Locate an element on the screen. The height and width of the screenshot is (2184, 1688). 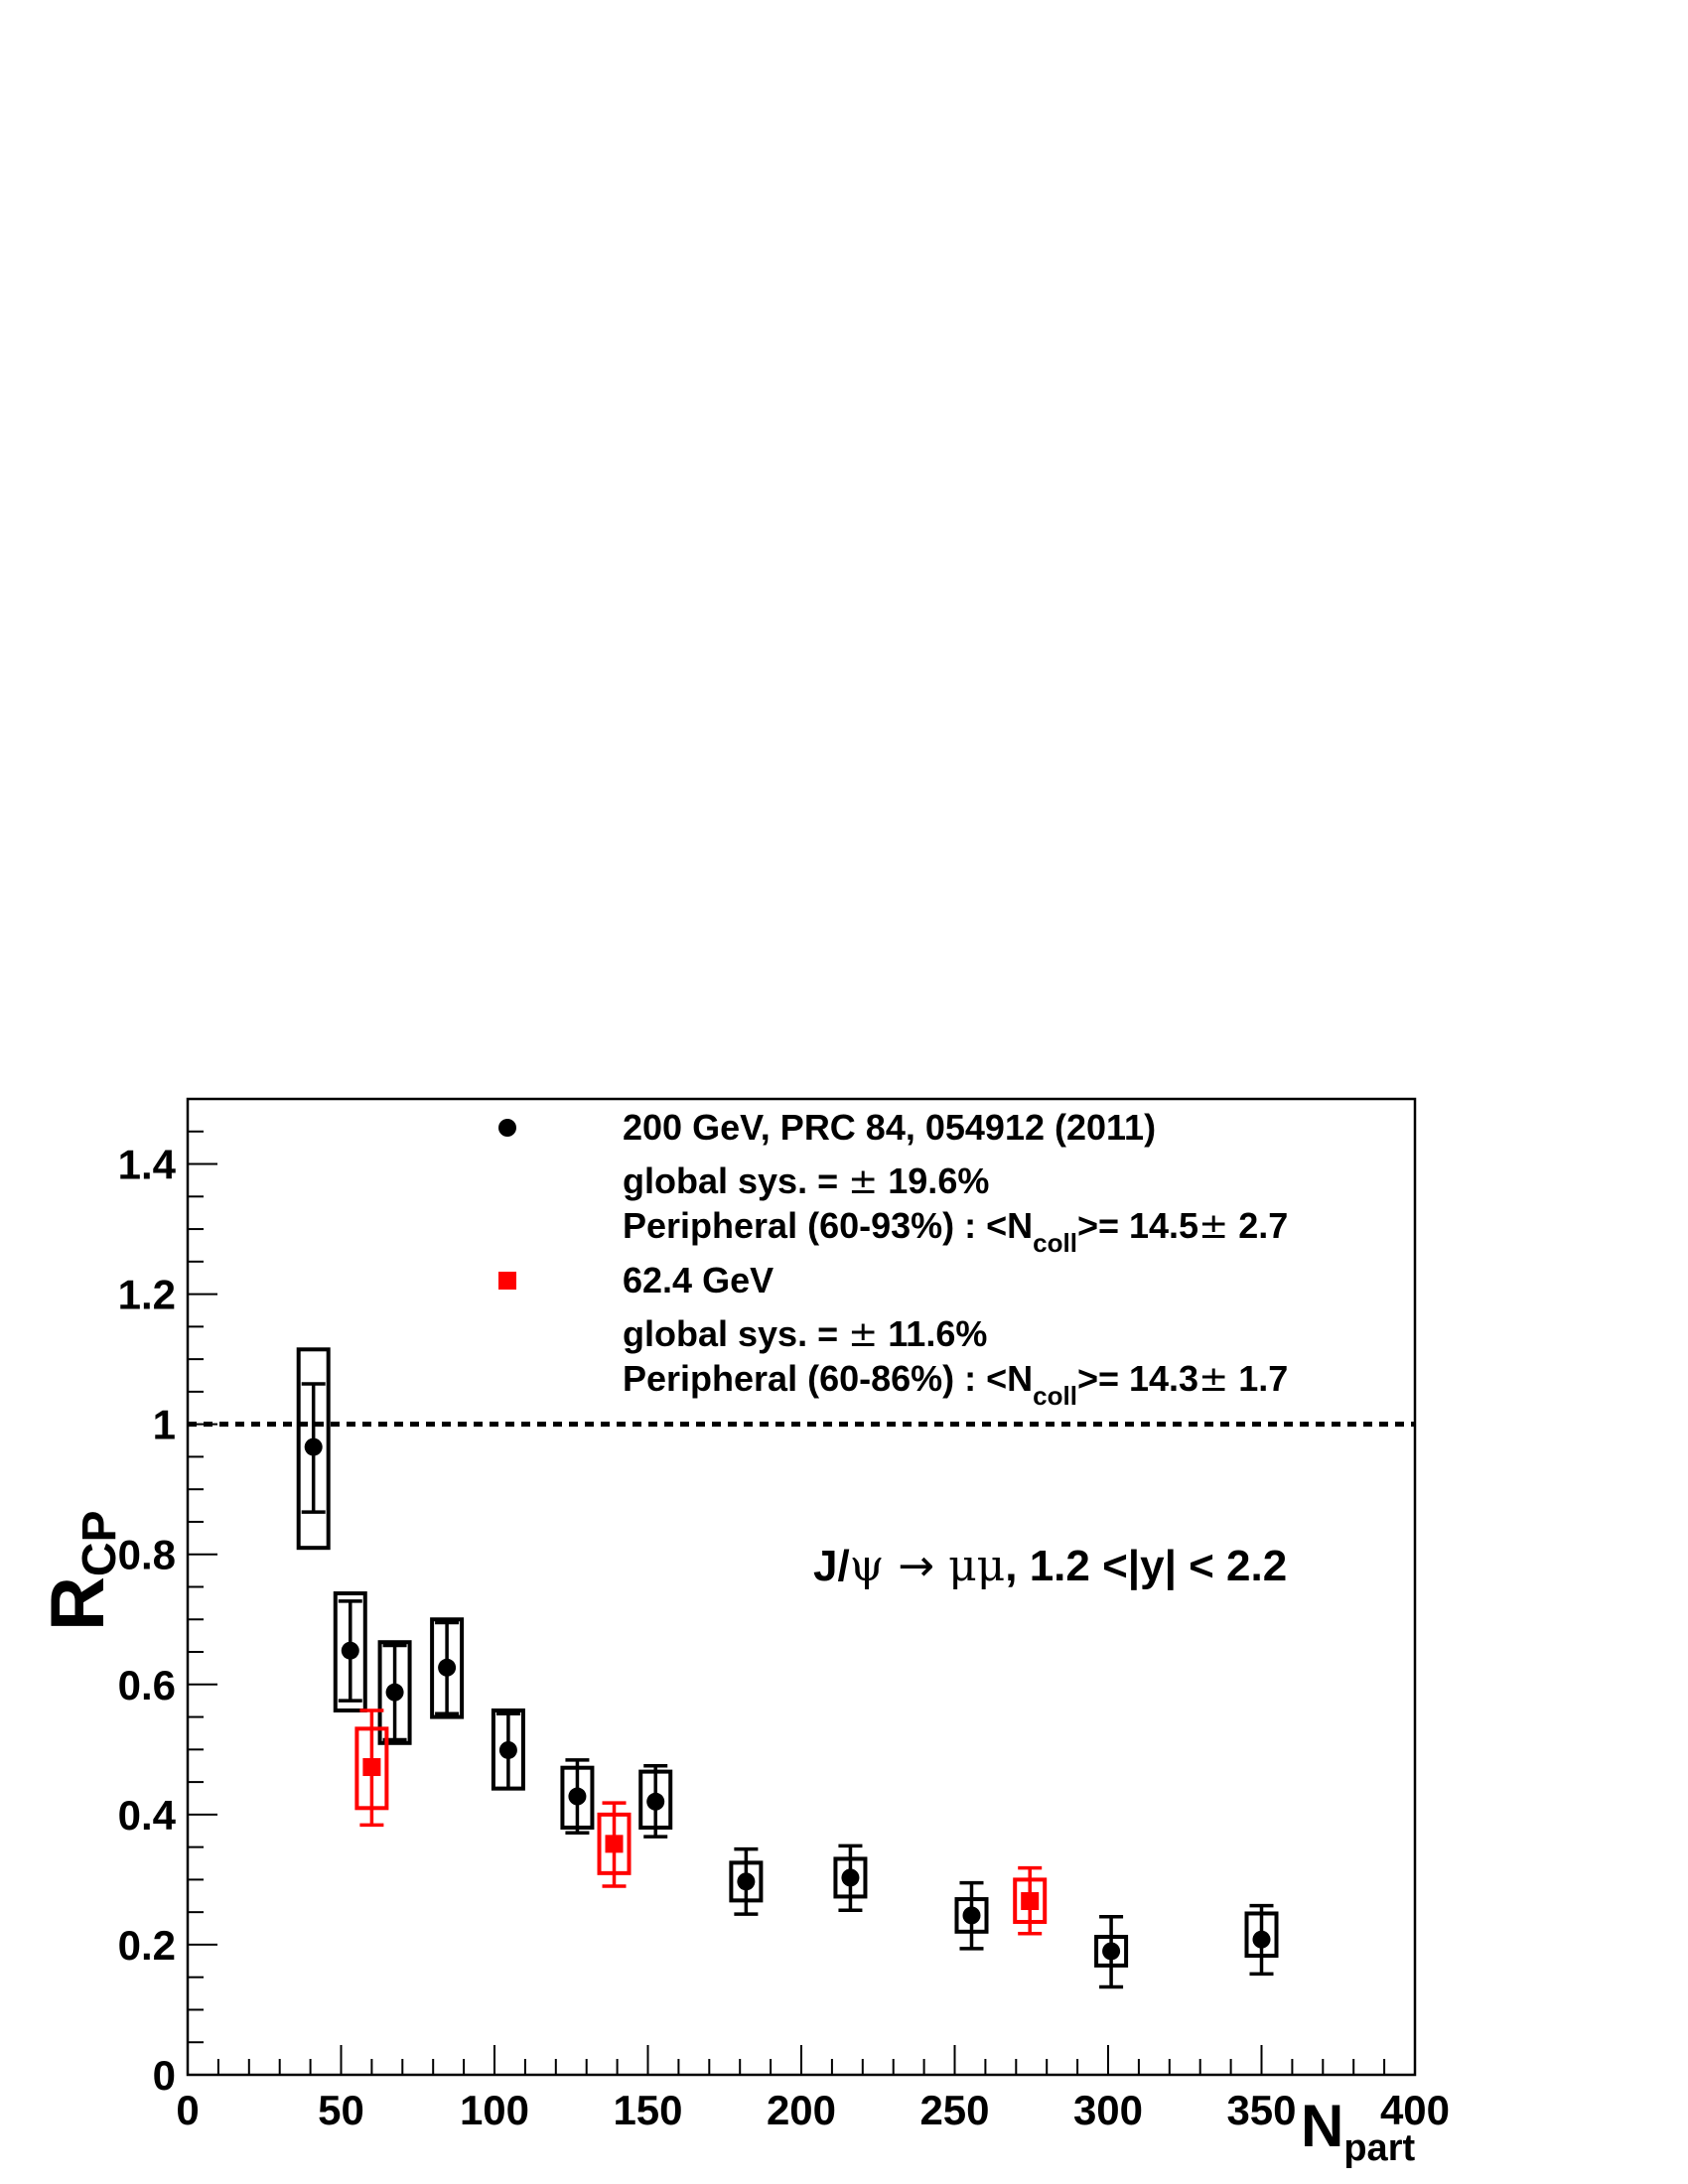
y-tick-label: 1.4 is located at coordinates (147, 1165).